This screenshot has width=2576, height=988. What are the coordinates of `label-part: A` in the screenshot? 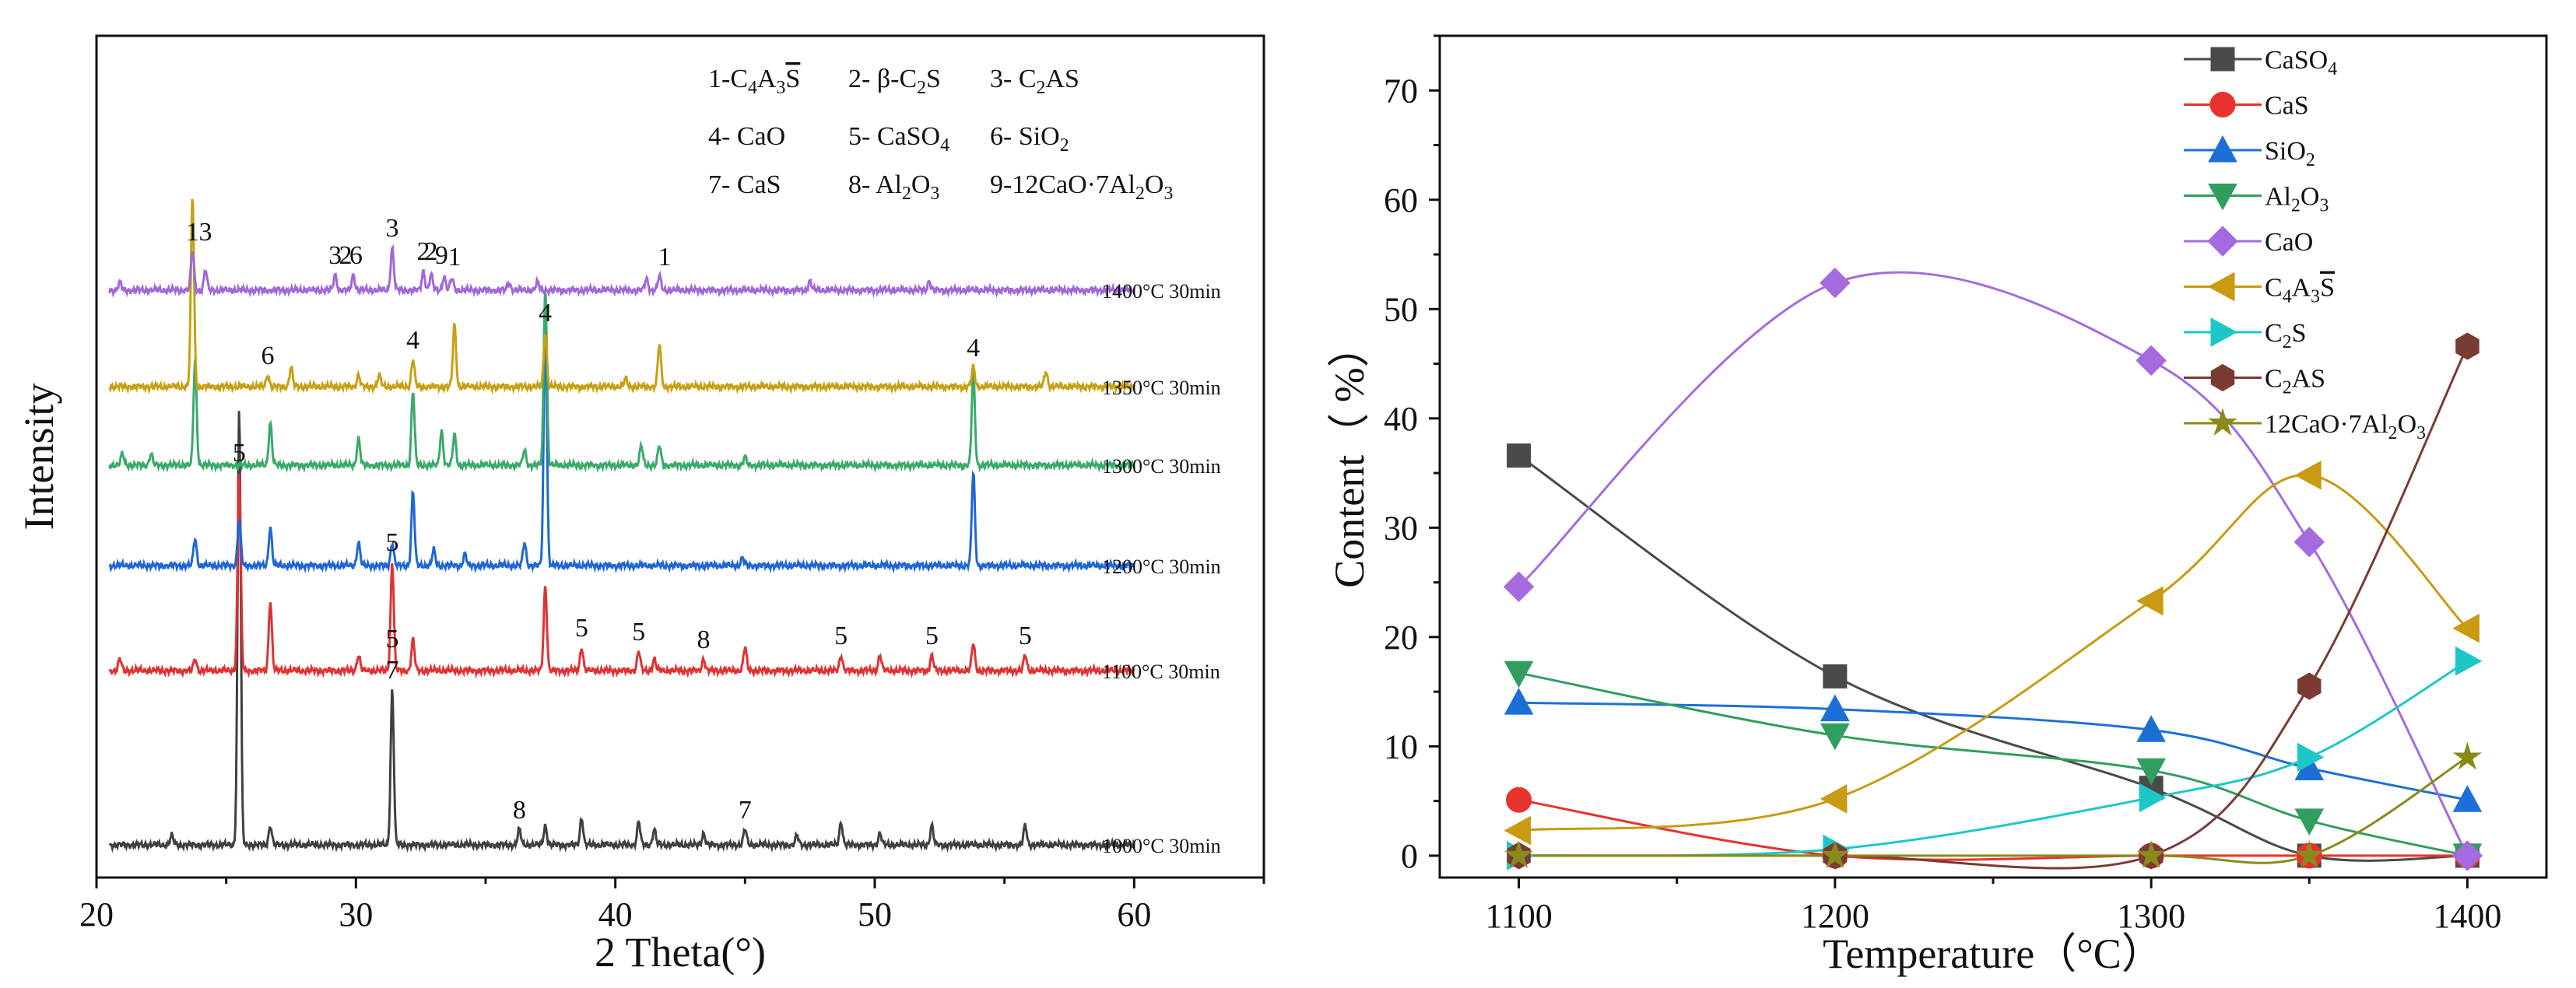 It's located at (767, 79).